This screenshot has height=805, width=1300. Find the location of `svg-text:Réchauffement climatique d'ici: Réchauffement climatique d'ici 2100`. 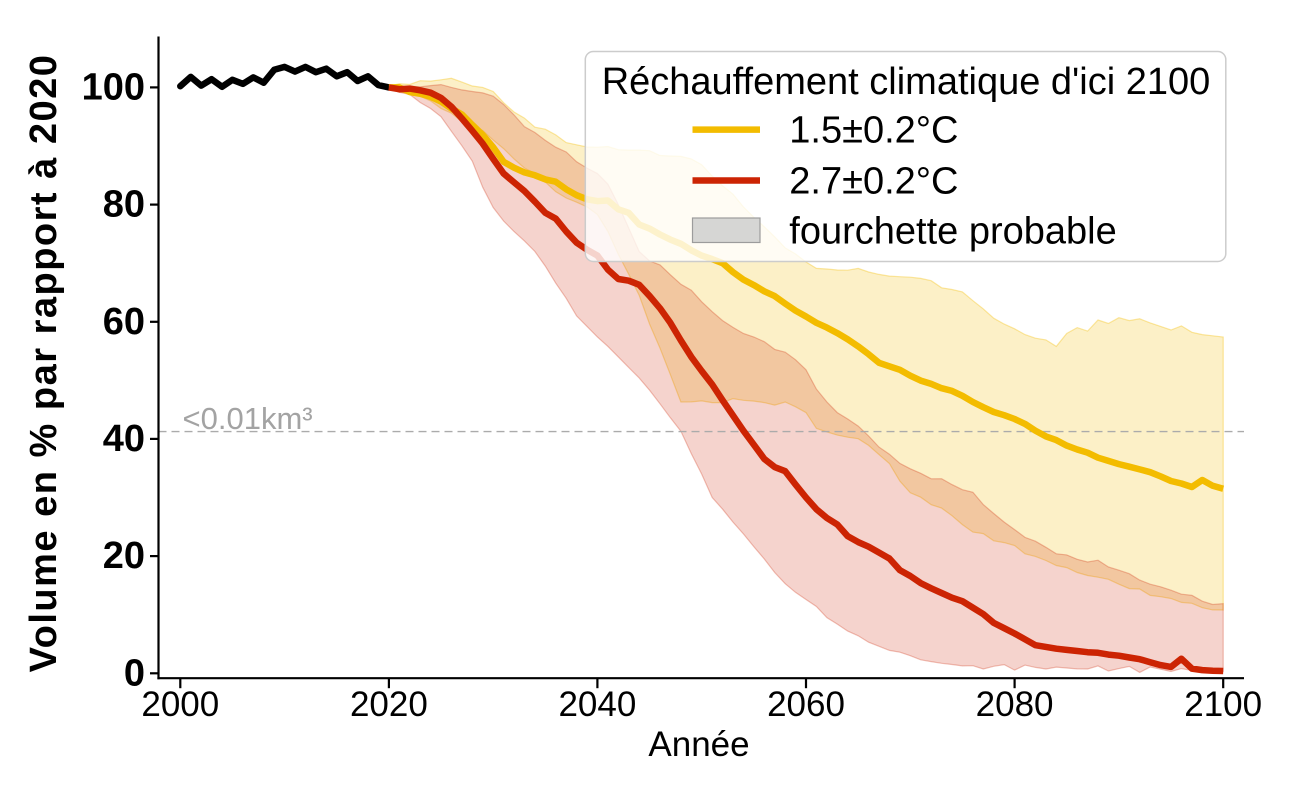

svg-text:Réchauffement climatique d'ici: Réchauffement climatique d'ici 2100 is located at coordinates (906, 82).